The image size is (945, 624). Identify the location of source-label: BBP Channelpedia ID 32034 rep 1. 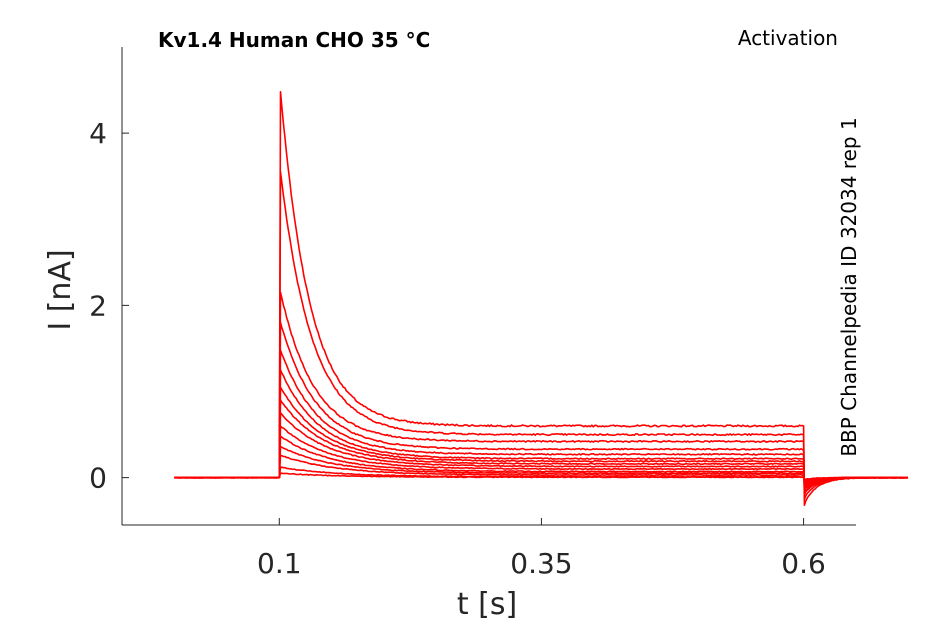
(849, 286).